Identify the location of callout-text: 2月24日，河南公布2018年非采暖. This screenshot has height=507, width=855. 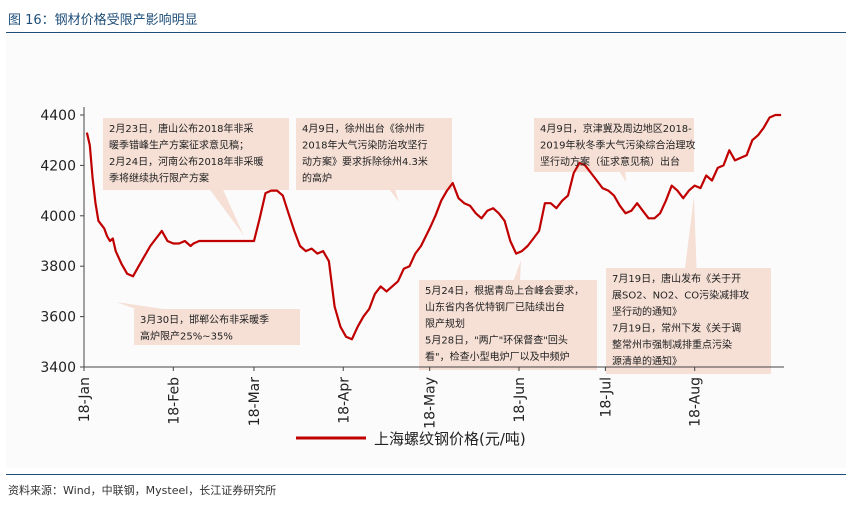
(186, 161).